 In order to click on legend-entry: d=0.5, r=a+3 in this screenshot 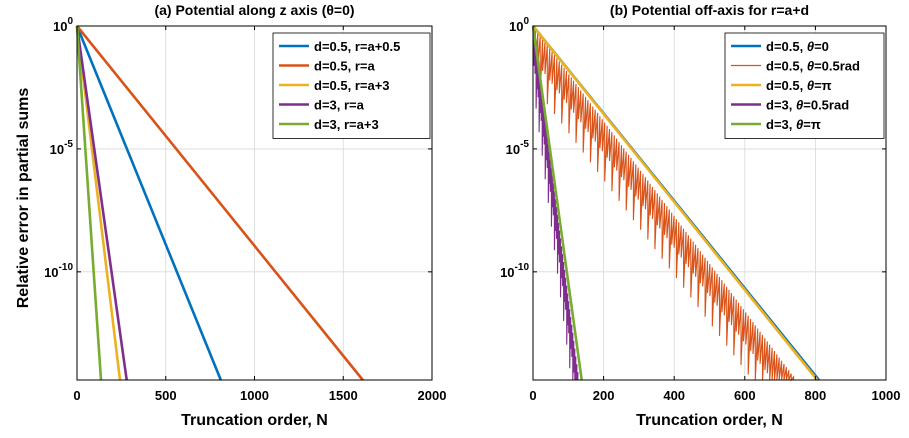, I will do `click(352, 85)`.